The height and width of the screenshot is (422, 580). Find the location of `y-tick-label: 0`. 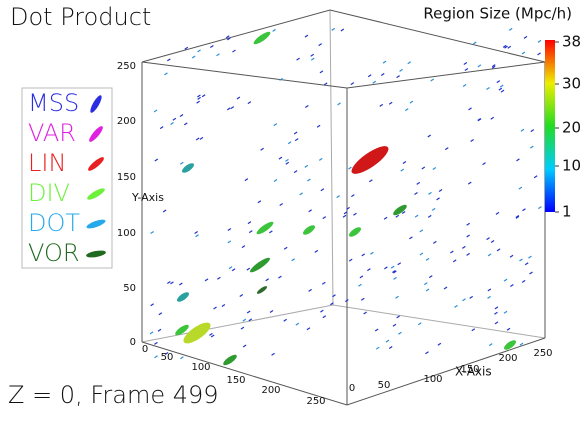

y-tick-label: 0 is located at coordinates (133, 342).